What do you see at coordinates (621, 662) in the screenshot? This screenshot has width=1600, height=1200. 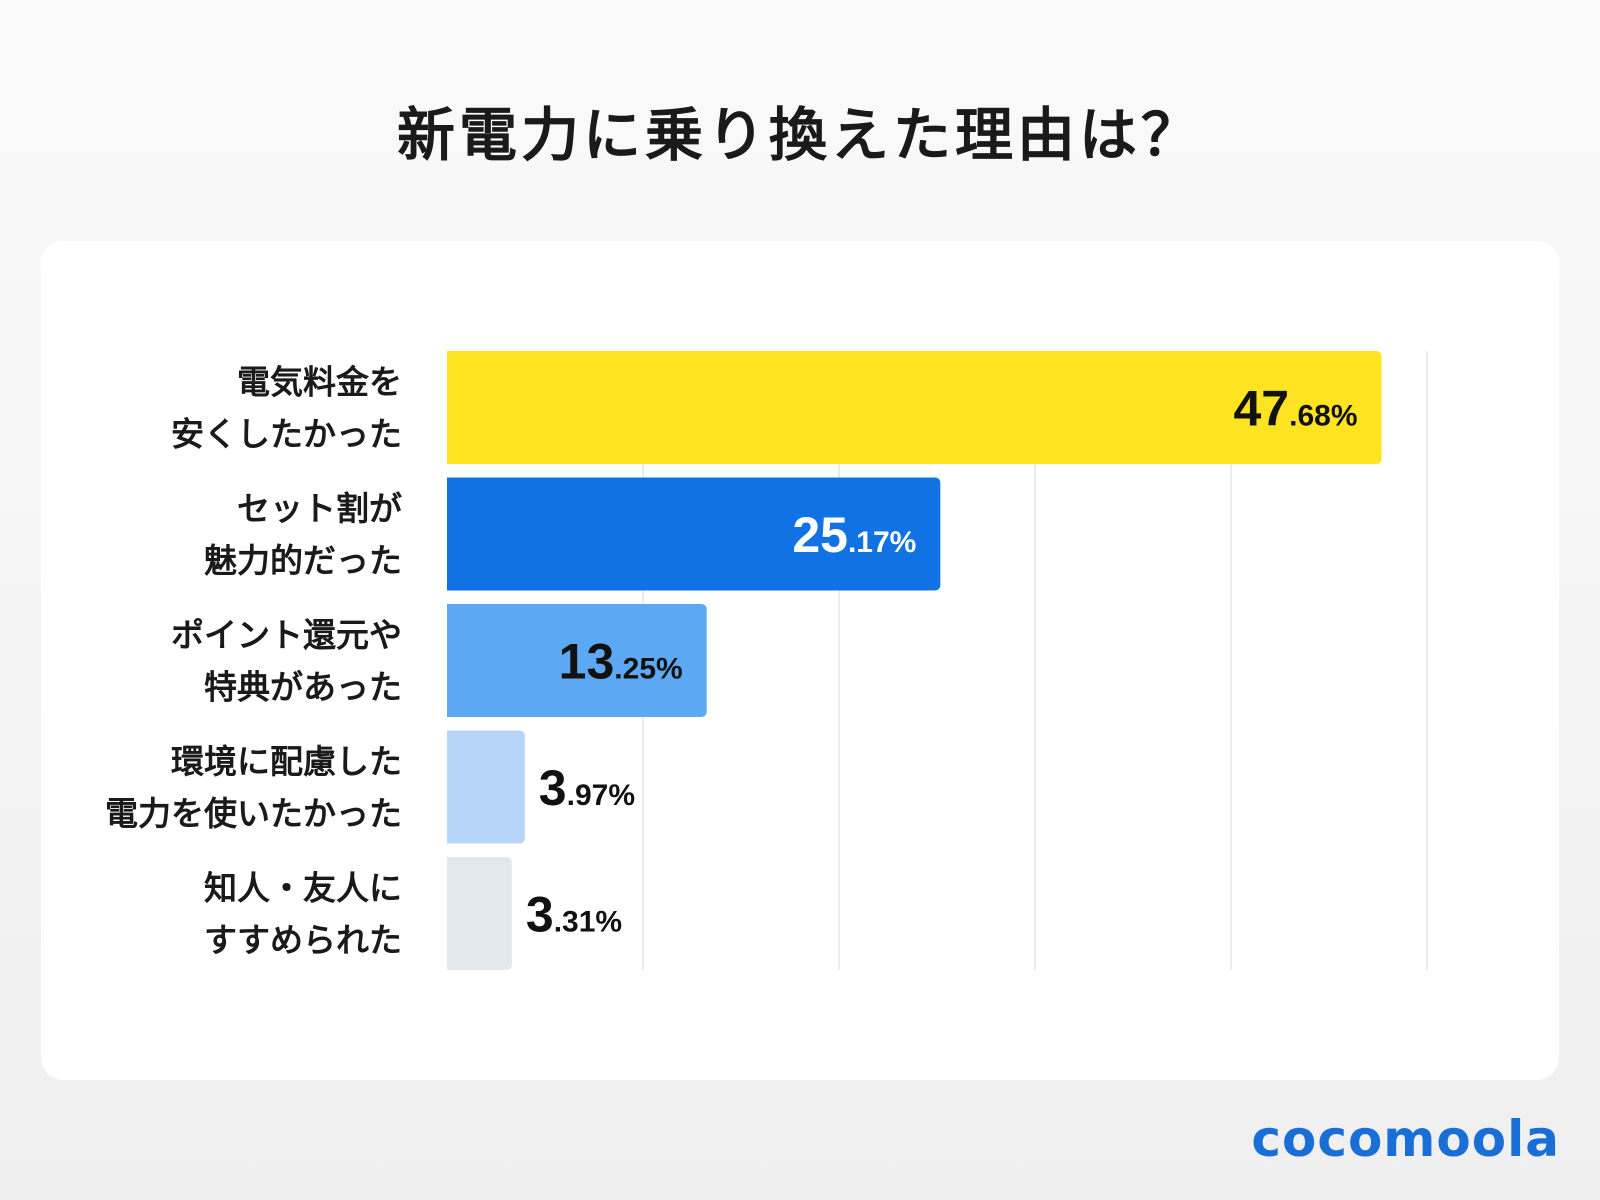 I see `value-label: 13.25%` at bounding box center [621, 662].